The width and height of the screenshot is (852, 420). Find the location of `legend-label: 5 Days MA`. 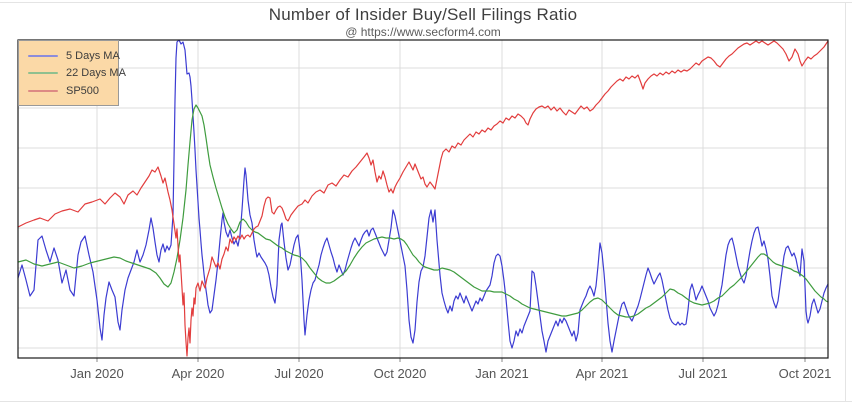

legend-label: 5 Days MA is located at coordinates (93, 55).